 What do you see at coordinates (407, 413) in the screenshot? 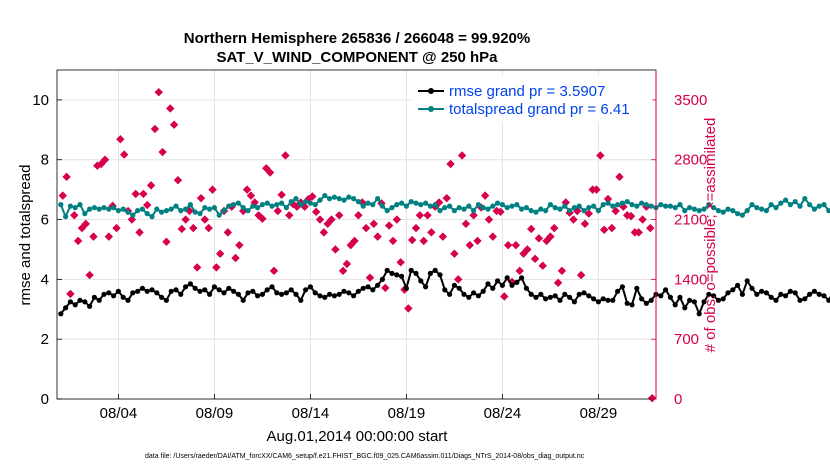
I see `x-tick-label-3: 08/19` at bounding box center [407, 413].